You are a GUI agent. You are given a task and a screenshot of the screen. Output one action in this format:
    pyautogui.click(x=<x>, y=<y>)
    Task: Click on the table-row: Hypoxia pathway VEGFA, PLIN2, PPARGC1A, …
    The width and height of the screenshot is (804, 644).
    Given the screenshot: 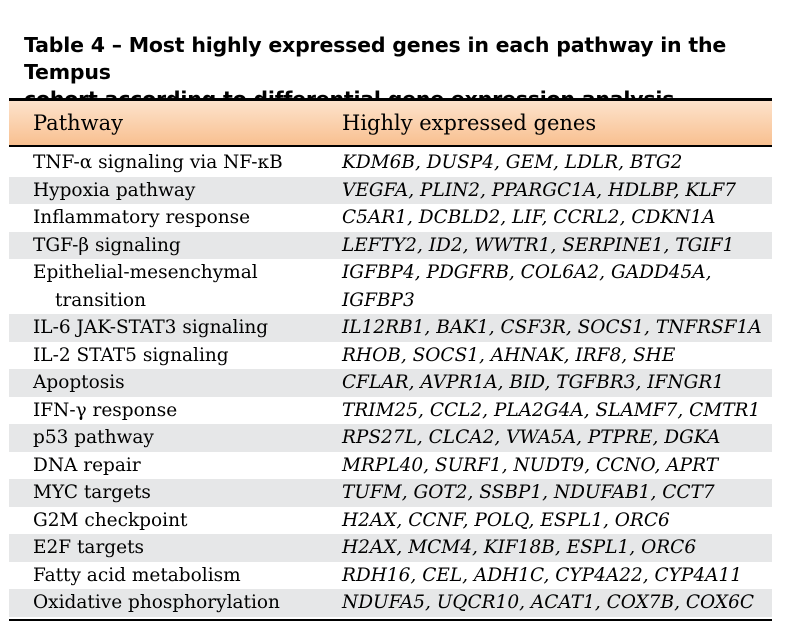 What is the action you would take?
    pyautogui.click(x=390, y=190)
    